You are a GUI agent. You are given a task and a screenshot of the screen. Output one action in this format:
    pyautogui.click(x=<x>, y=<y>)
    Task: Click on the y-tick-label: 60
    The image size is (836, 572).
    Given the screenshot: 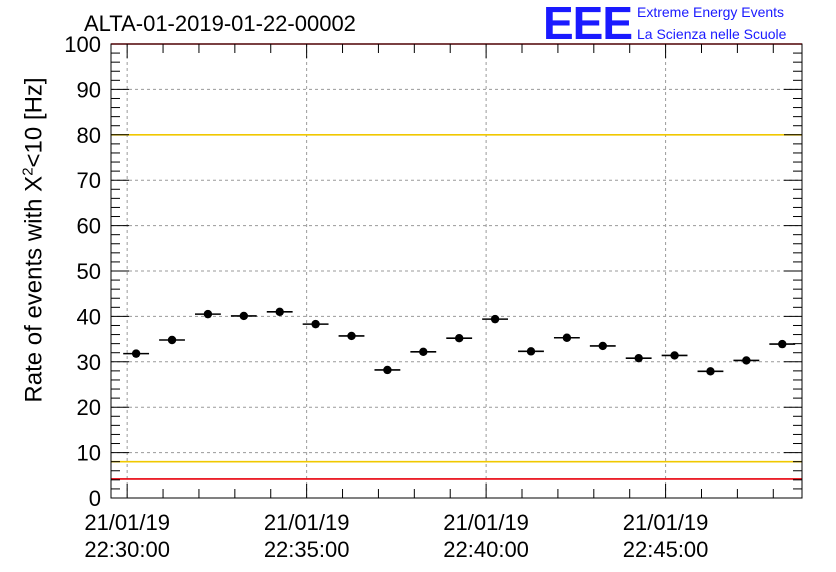 What is the action you would take?
    pyautogui.click(x=89, y=226)
    